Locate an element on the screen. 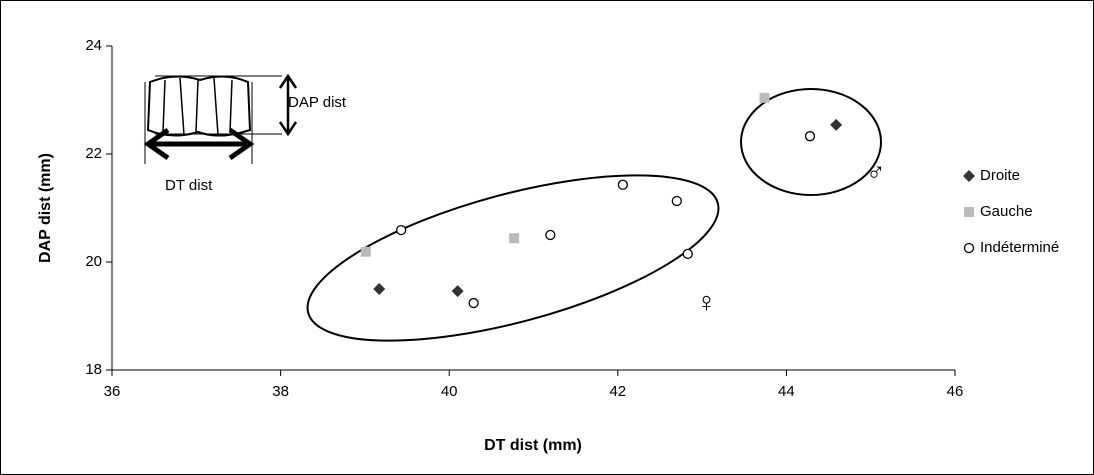 This screenshot has width=1094, height=475. legend-label: Droite is located at coordinates (1000, 175).